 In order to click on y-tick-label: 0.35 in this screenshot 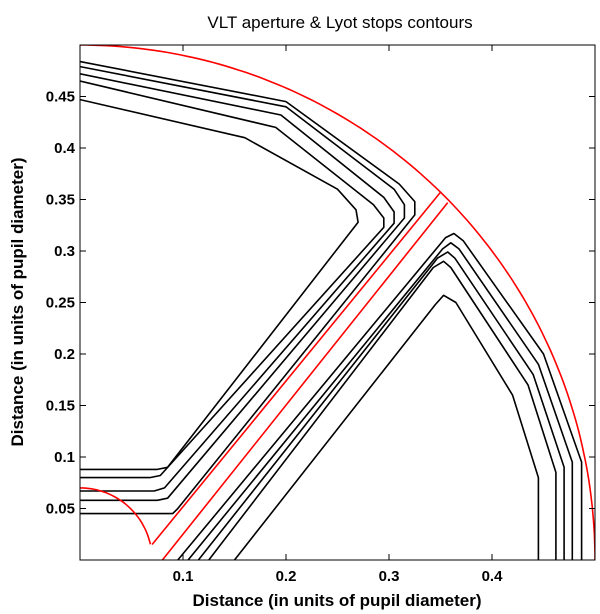, I will do `click(60, 200)`.